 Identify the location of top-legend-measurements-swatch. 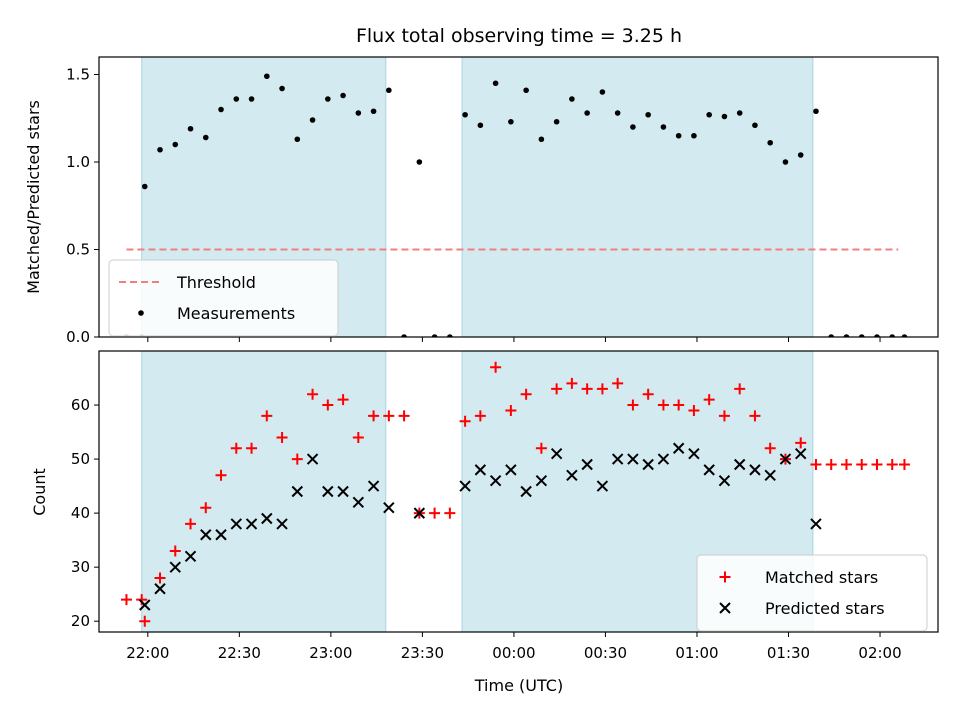
(141, 313).